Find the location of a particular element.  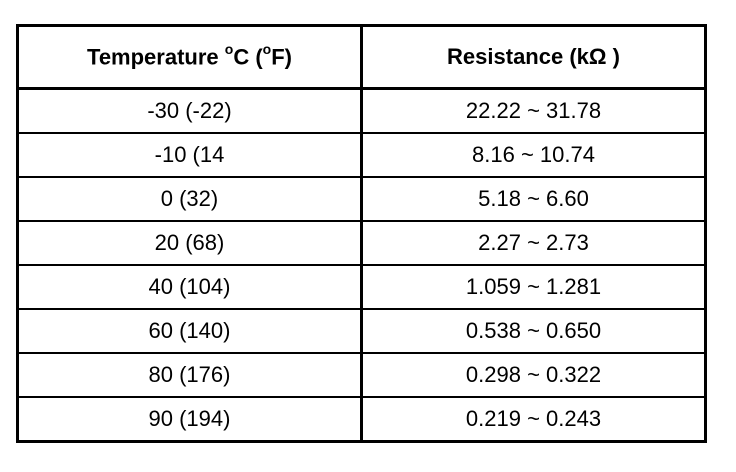

table-row: 90 (194) 0.219 ~ 0.243 is located at coordinates (361, 419).